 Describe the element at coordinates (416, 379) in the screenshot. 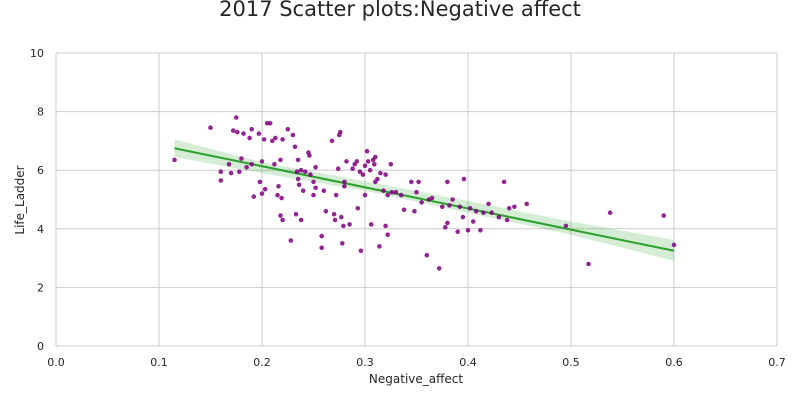

I see `x-axis-label: Negative_affect` at that location.